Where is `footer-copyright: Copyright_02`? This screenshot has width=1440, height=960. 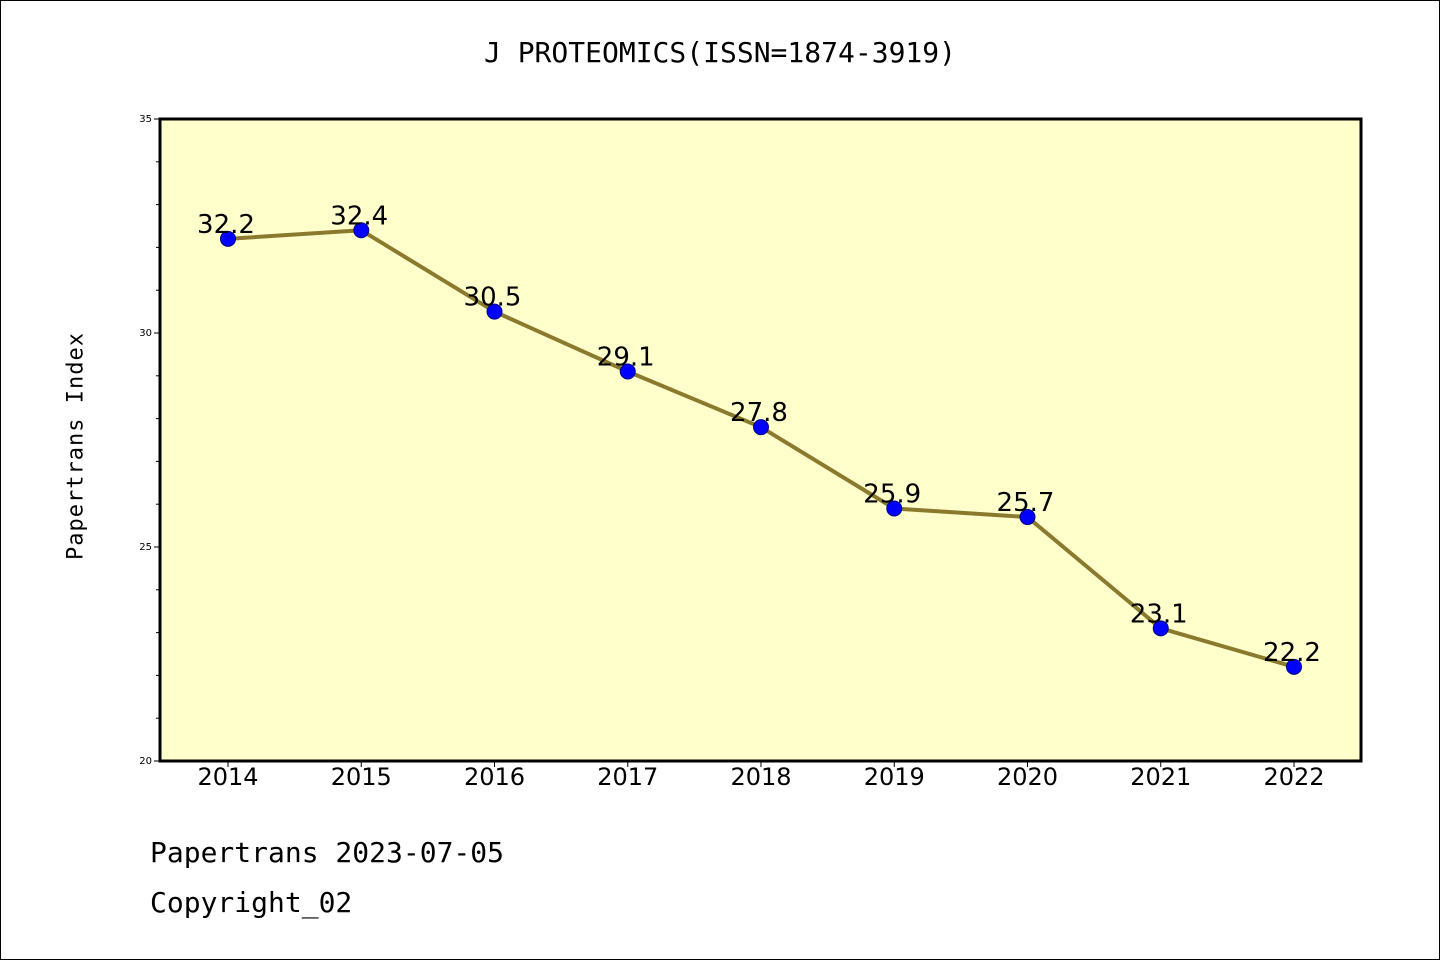
footer-copyright: Copyright_02 is located at coordinates (251, 902).